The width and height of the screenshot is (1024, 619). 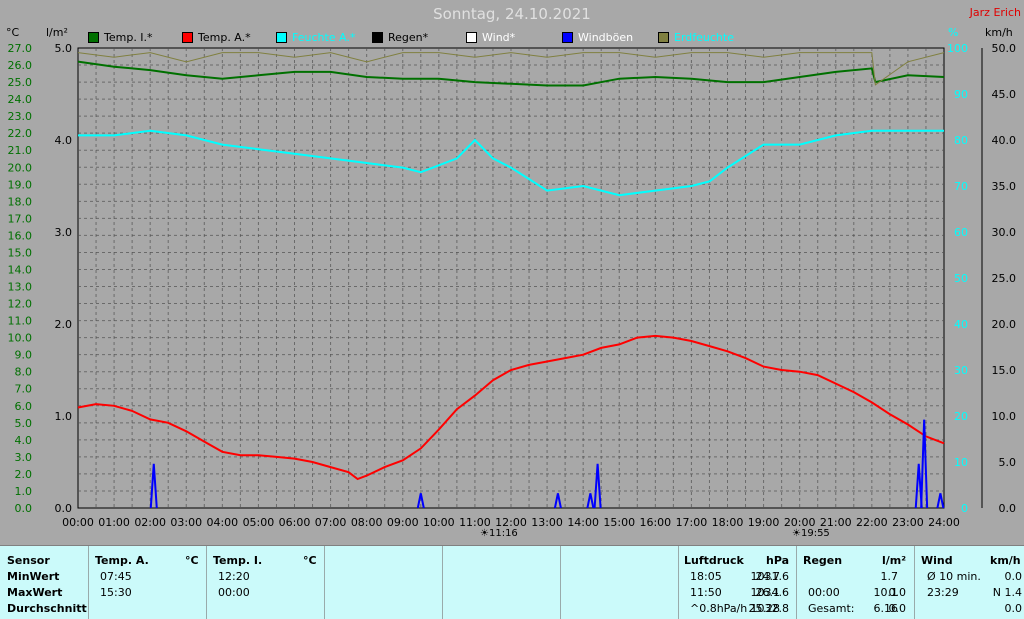 What do you see at coordinates (315, 37) in the screenshot?
I see `legend-item: Feuchte A.*` at bounding box center [315, 37].